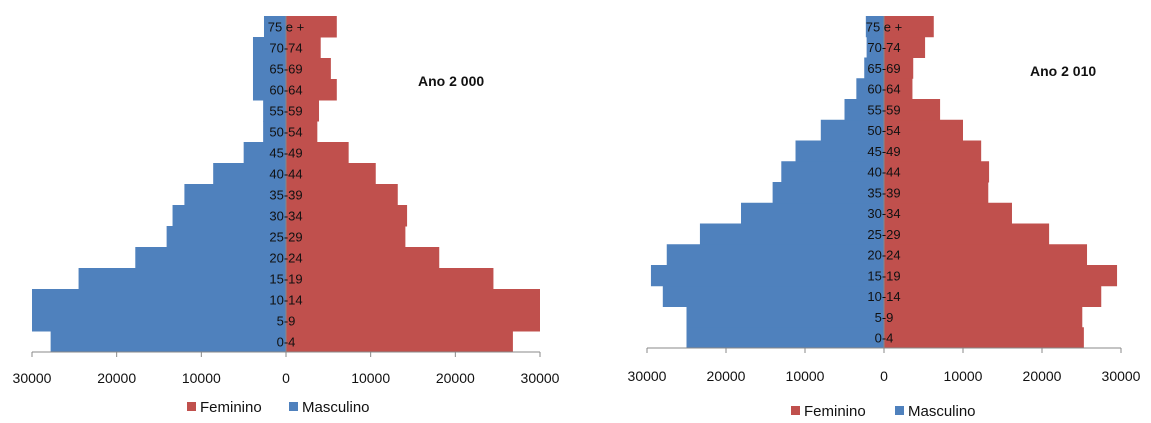 This screenshot has height=423, width=1151. Describe the element at coordinates (899, 410) in the screenshot. I see `legend-swatch-masculino` at that location.